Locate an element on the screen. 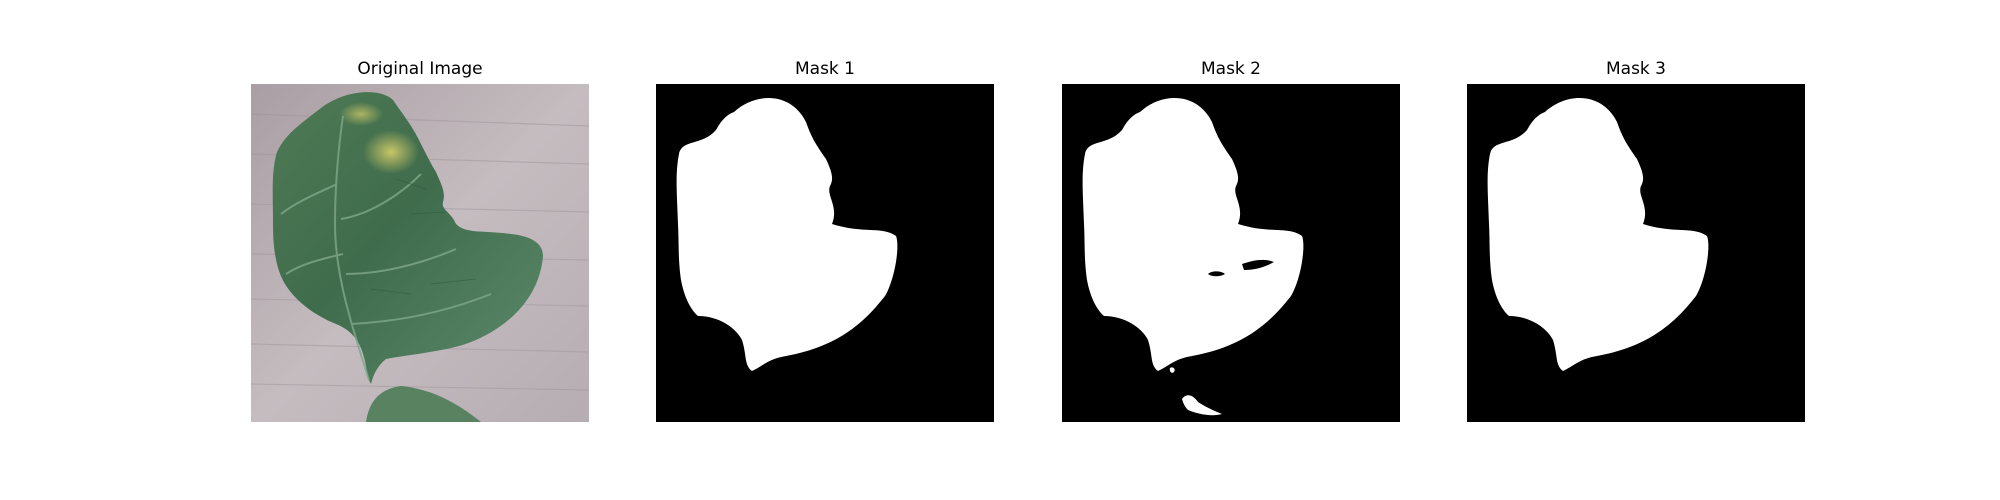 The height and width of the screenshot is (500, 2000). leaf-photo is located at coordinates (420, 253).